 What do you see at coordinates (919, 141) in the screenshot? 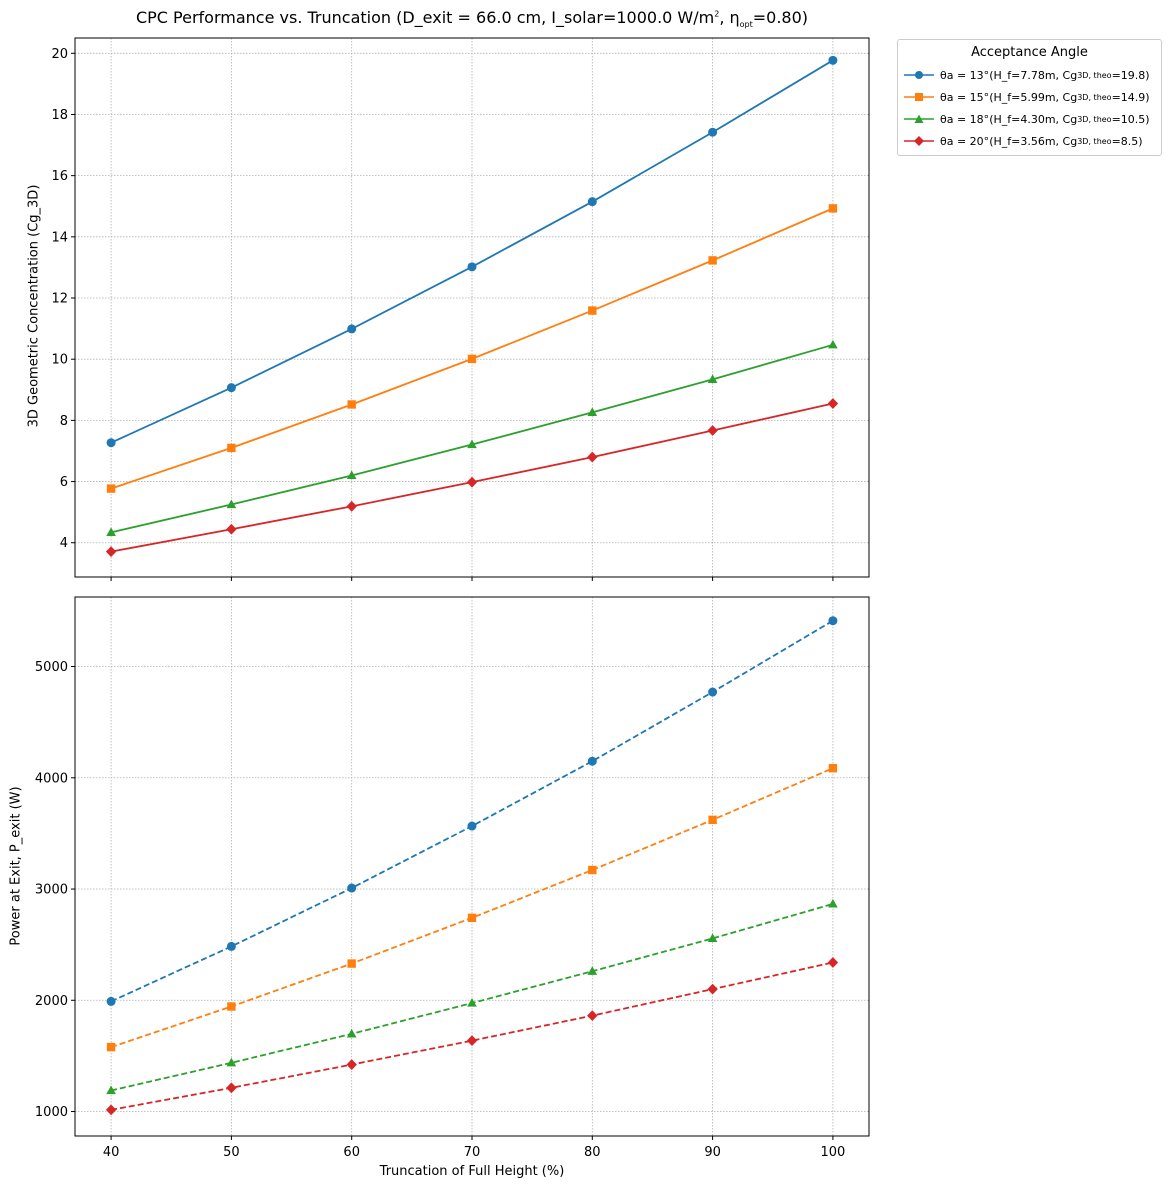
I see `legend-marker-diamond` at bounding box center [919, 141].